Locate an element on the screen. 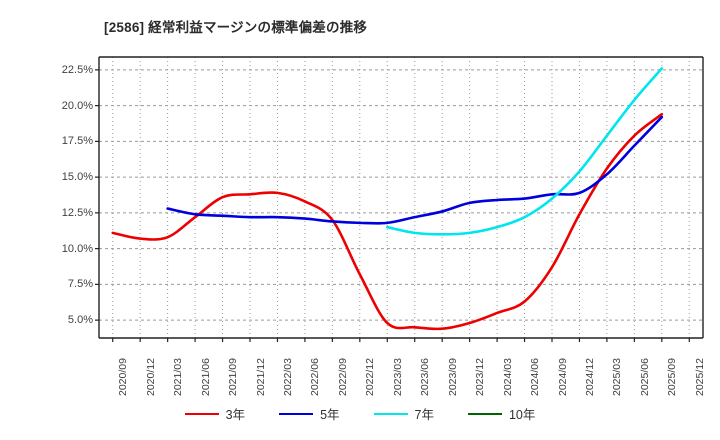  x-axis-tick-label: 2023/06 is located at coordinates (425, 377).